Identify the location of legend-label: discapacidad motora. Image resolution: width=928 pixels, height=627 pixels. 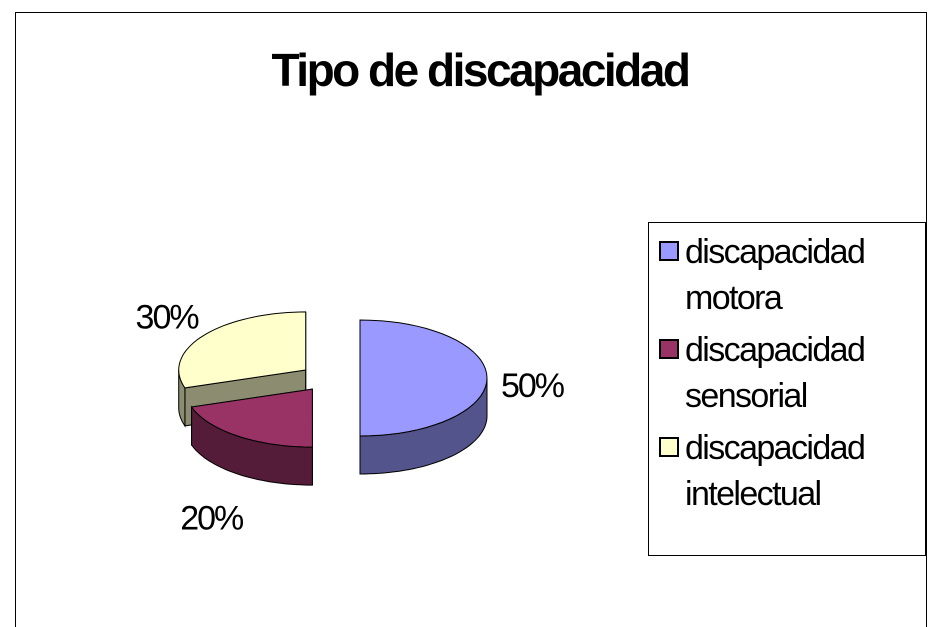
(775, 275).